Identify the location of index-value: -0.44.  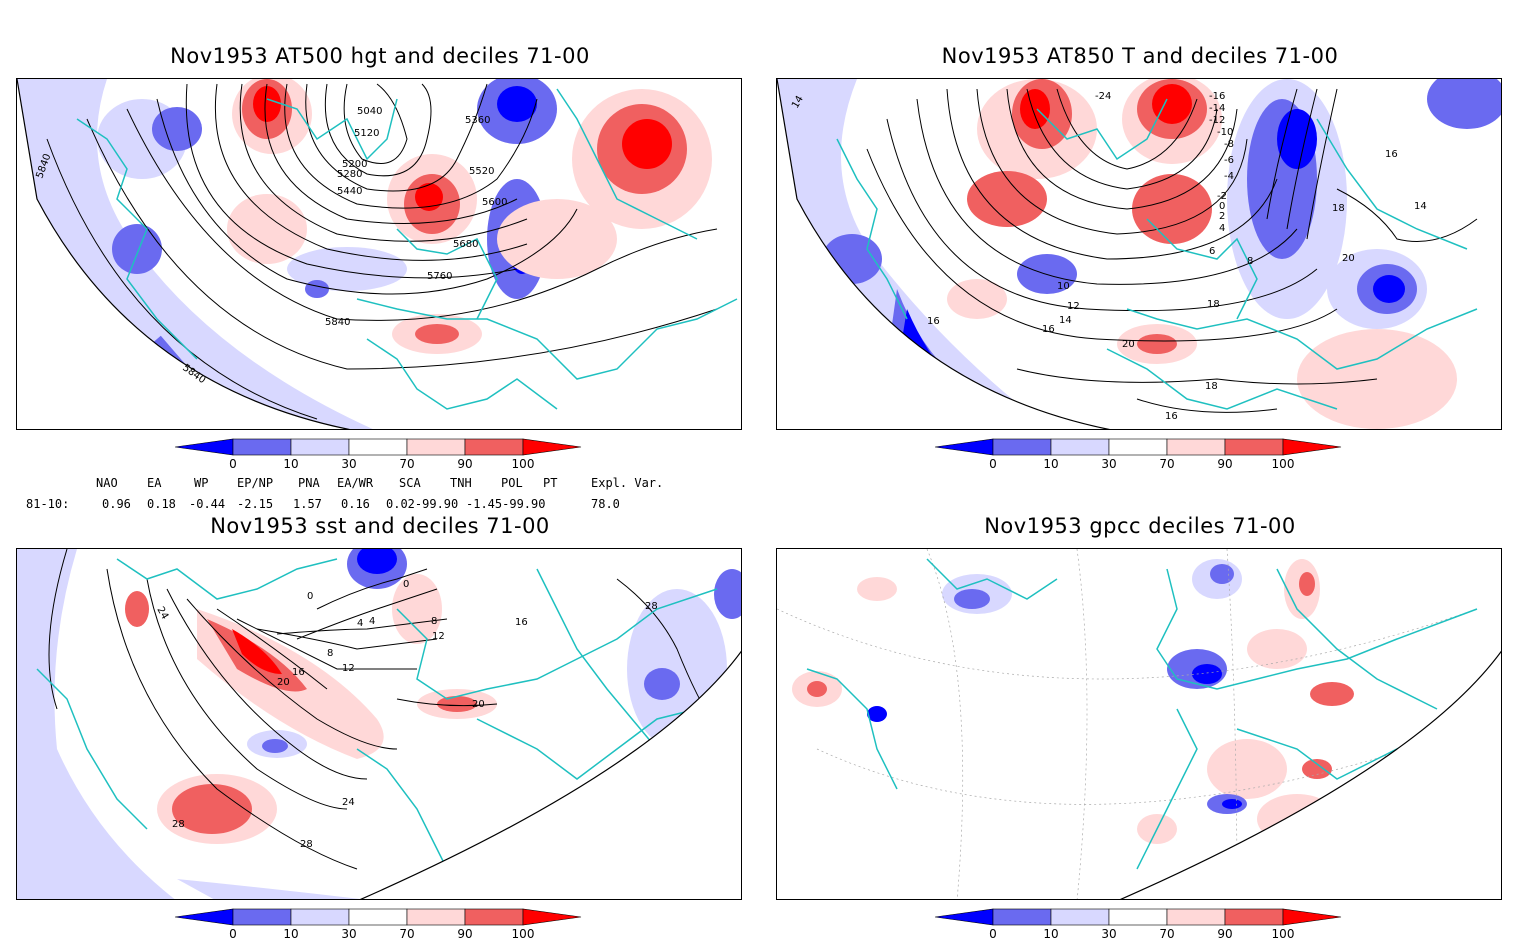
(207, 504).